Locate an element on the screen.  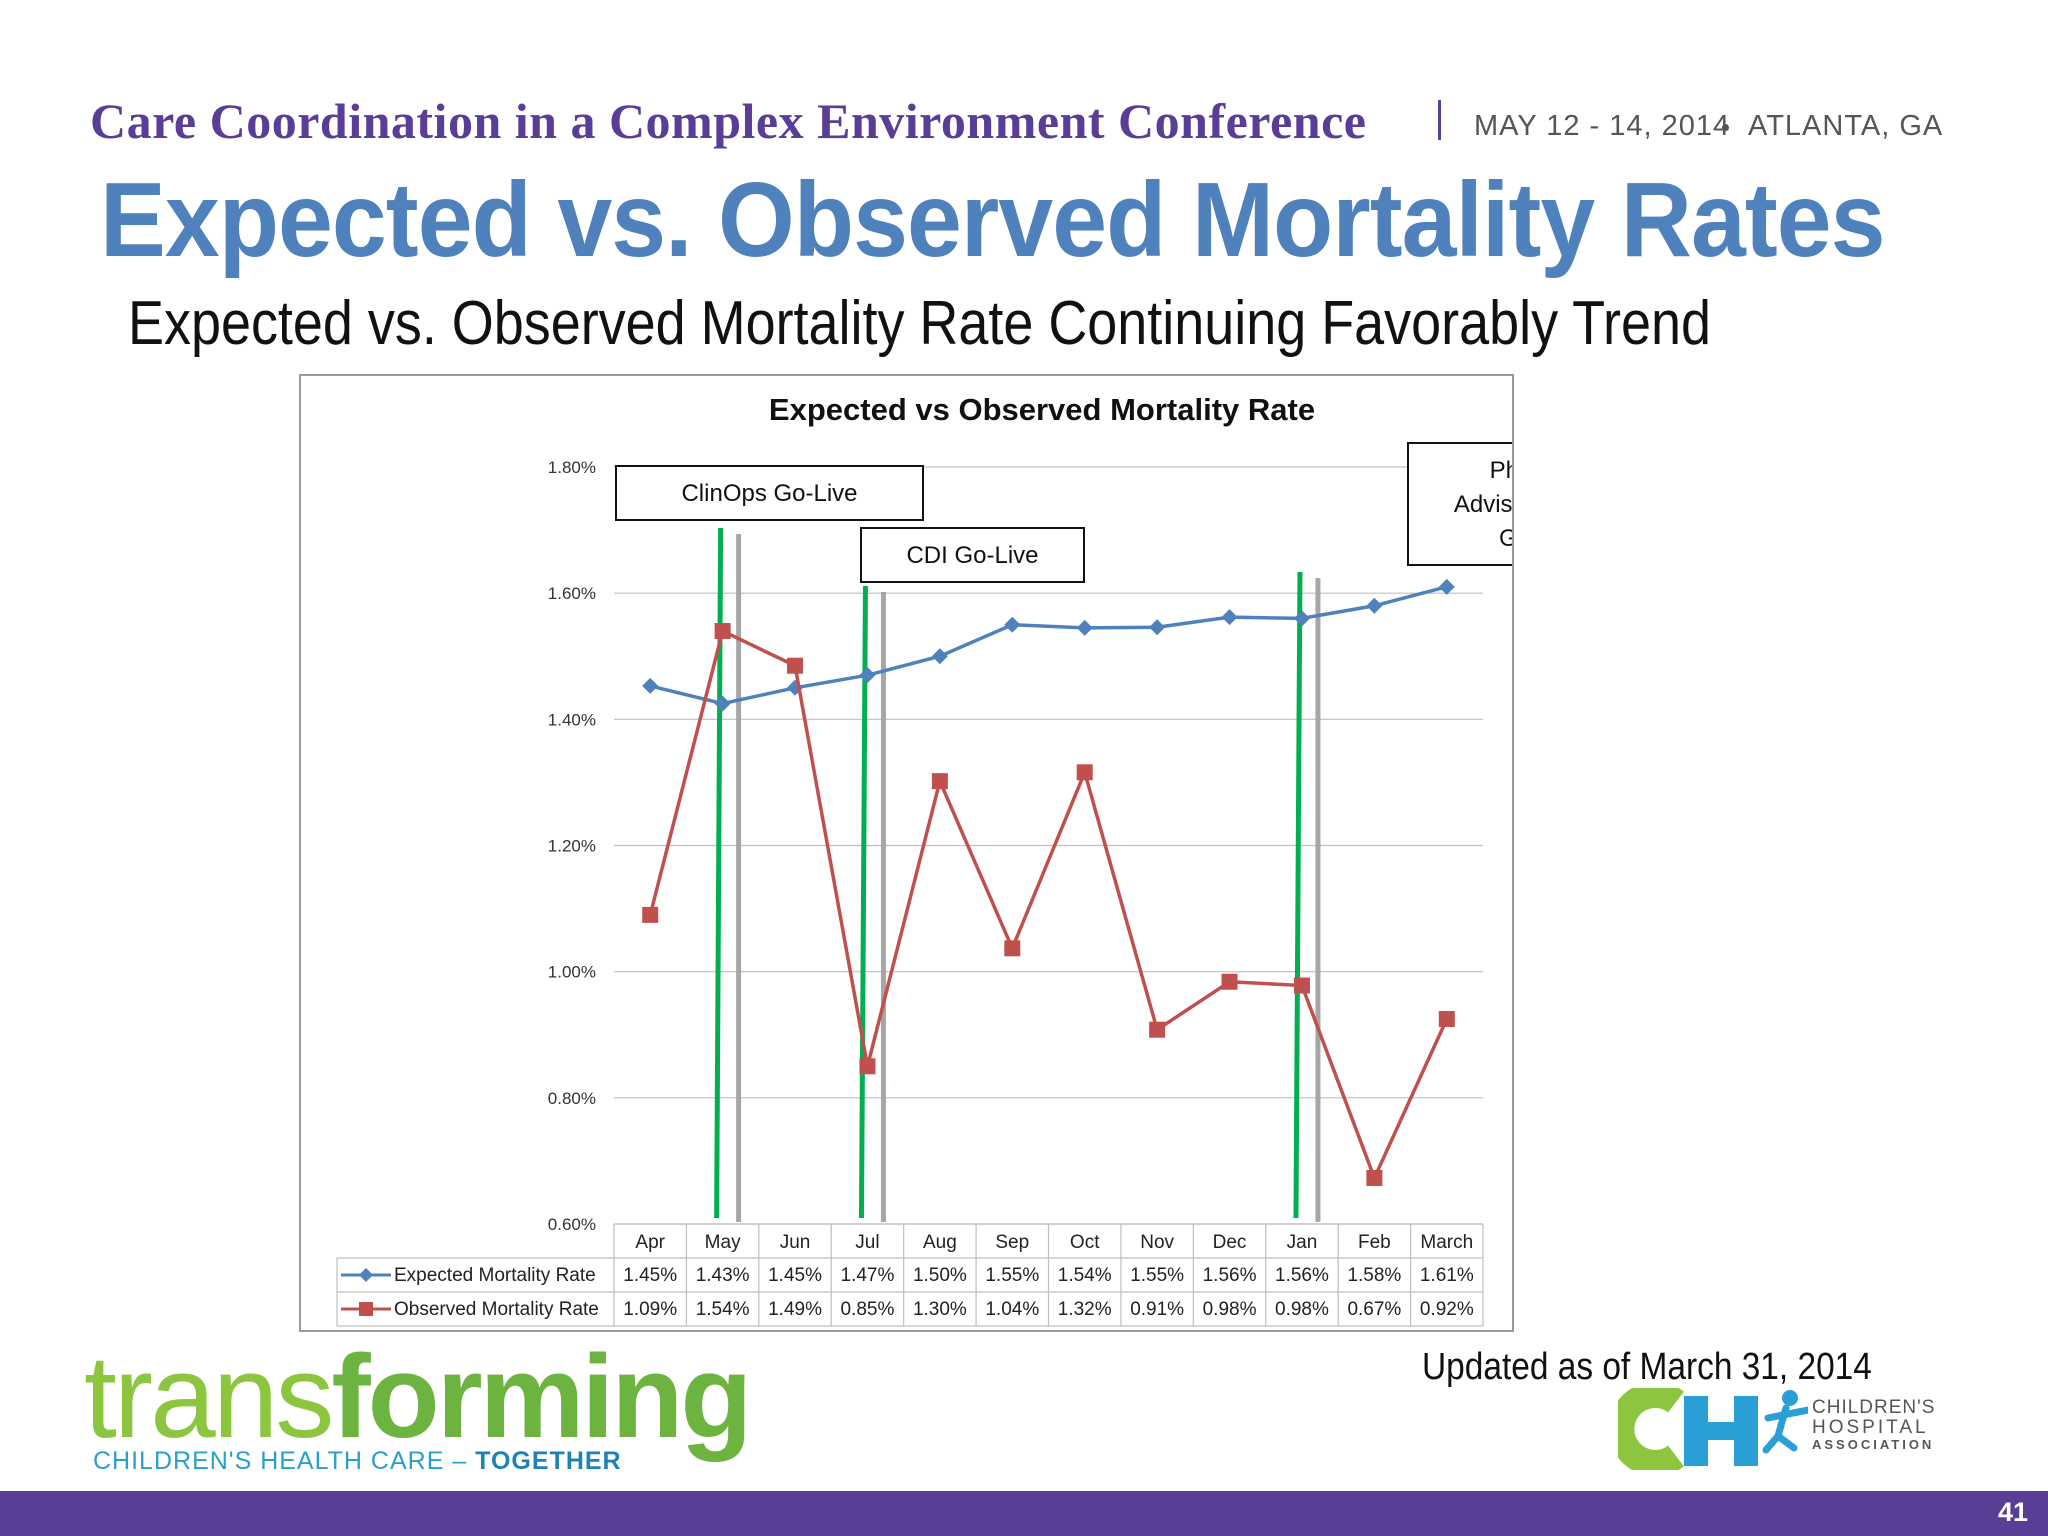
data-label: 1.47% is located at coordinates (868, 1275).